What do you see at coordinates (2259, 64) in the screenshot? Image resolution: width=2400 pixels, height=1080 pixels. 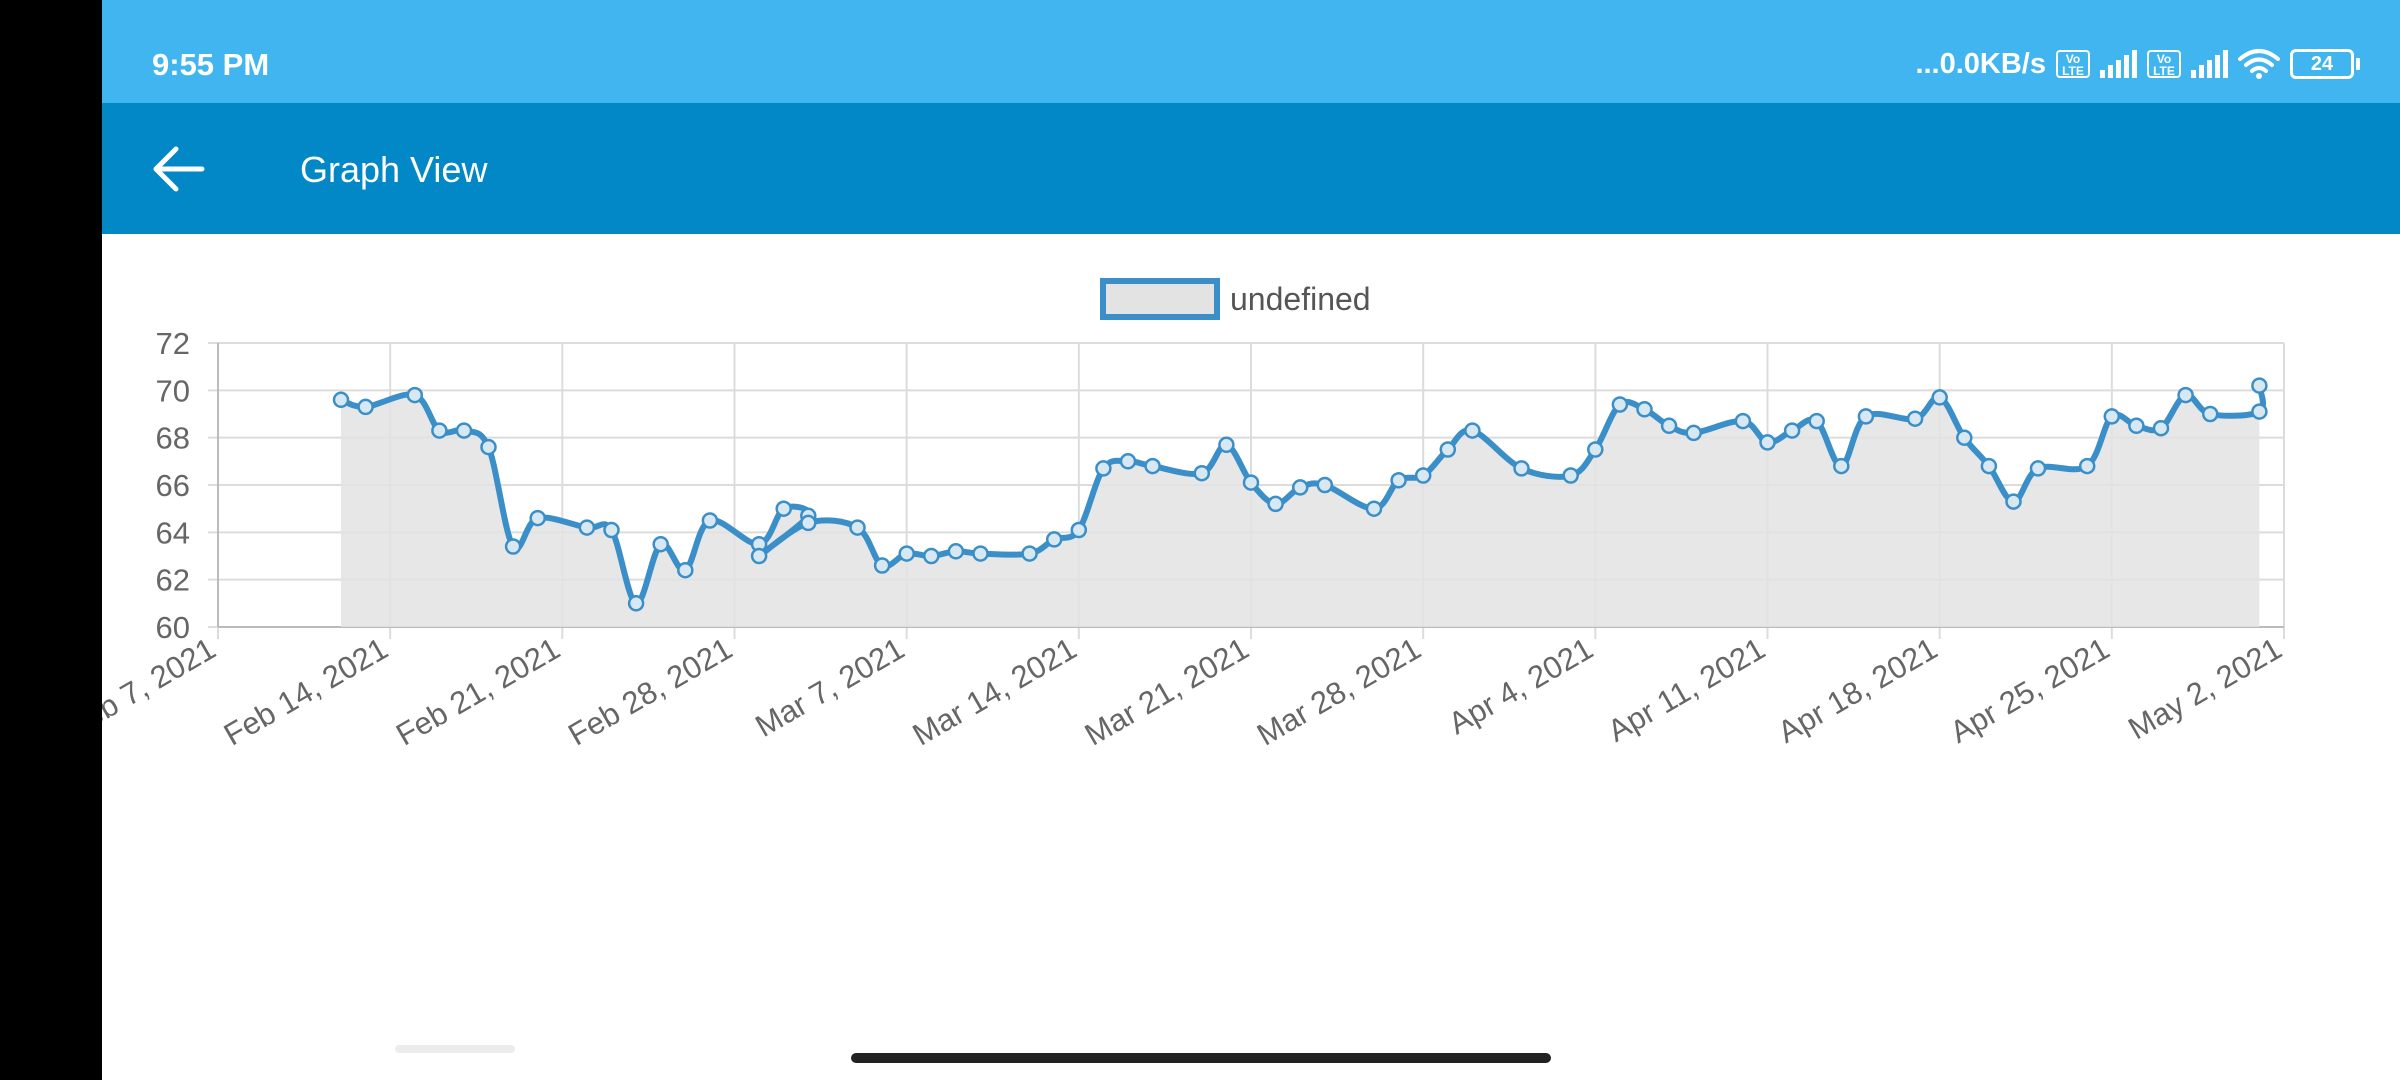 I see `wifi-icon` at bounding box center [2259, 64].